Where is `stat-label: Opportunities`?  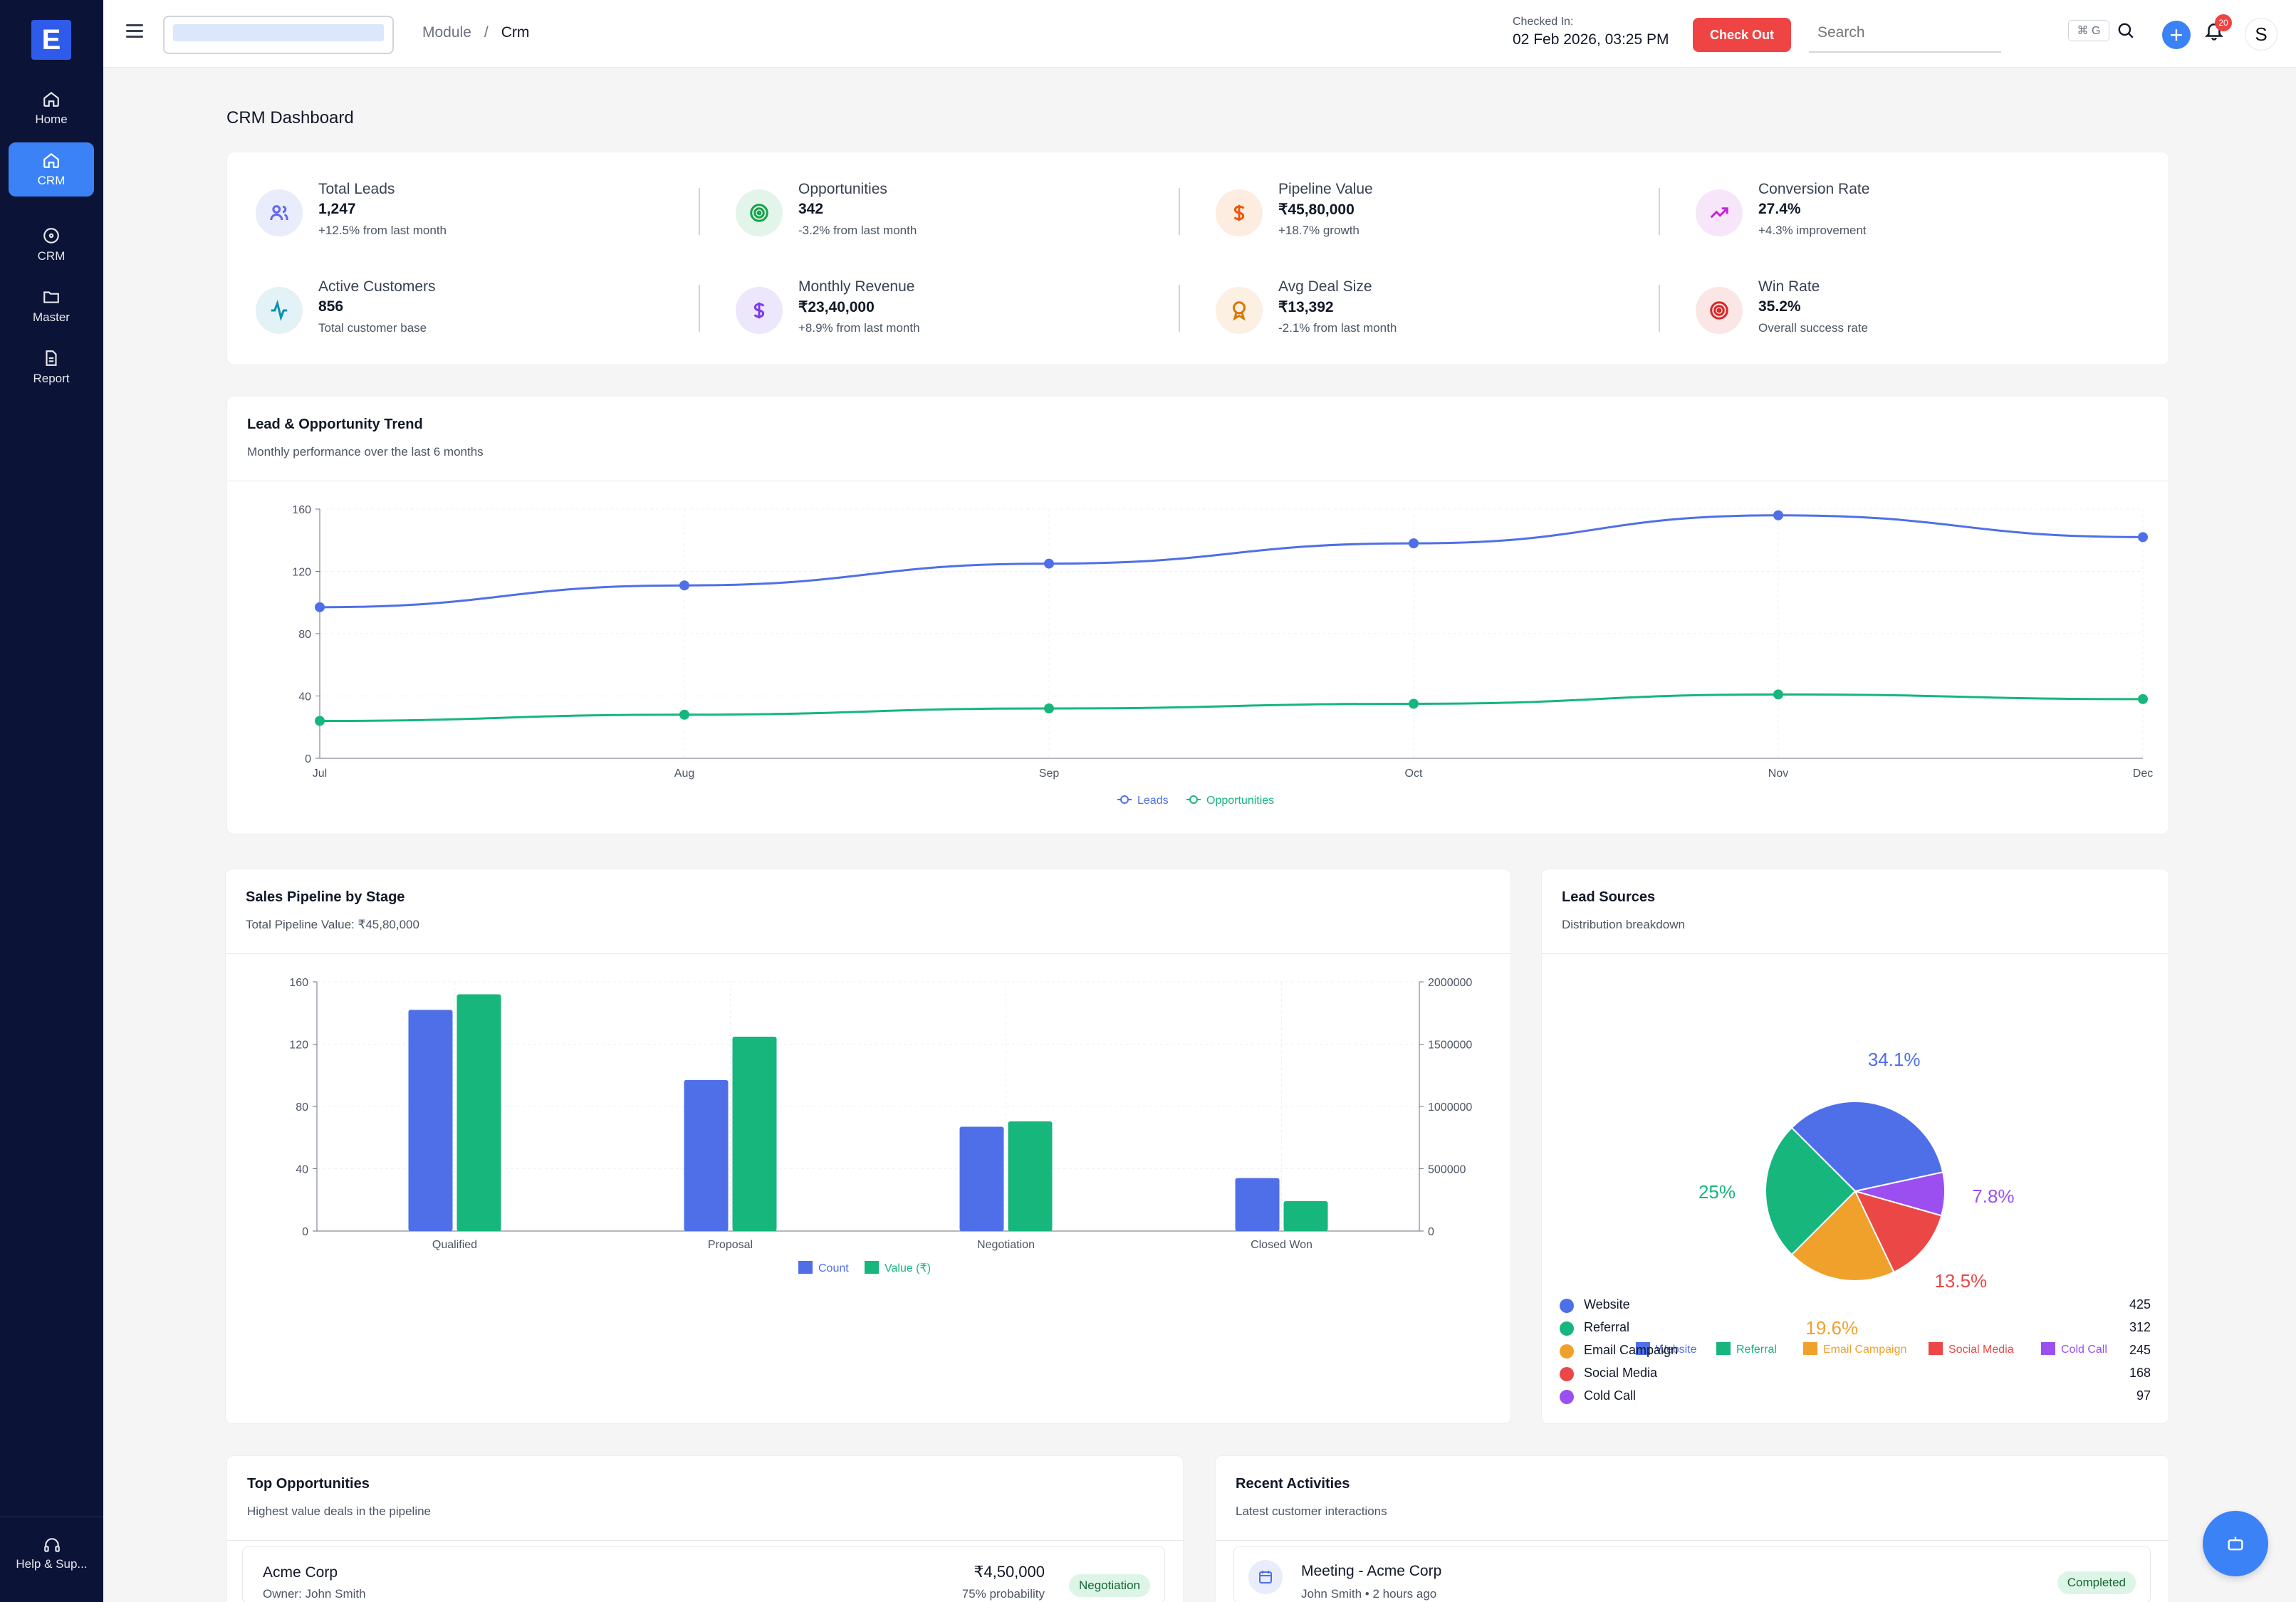 stat-label: Opportunities is located at coordinates (842, 189).